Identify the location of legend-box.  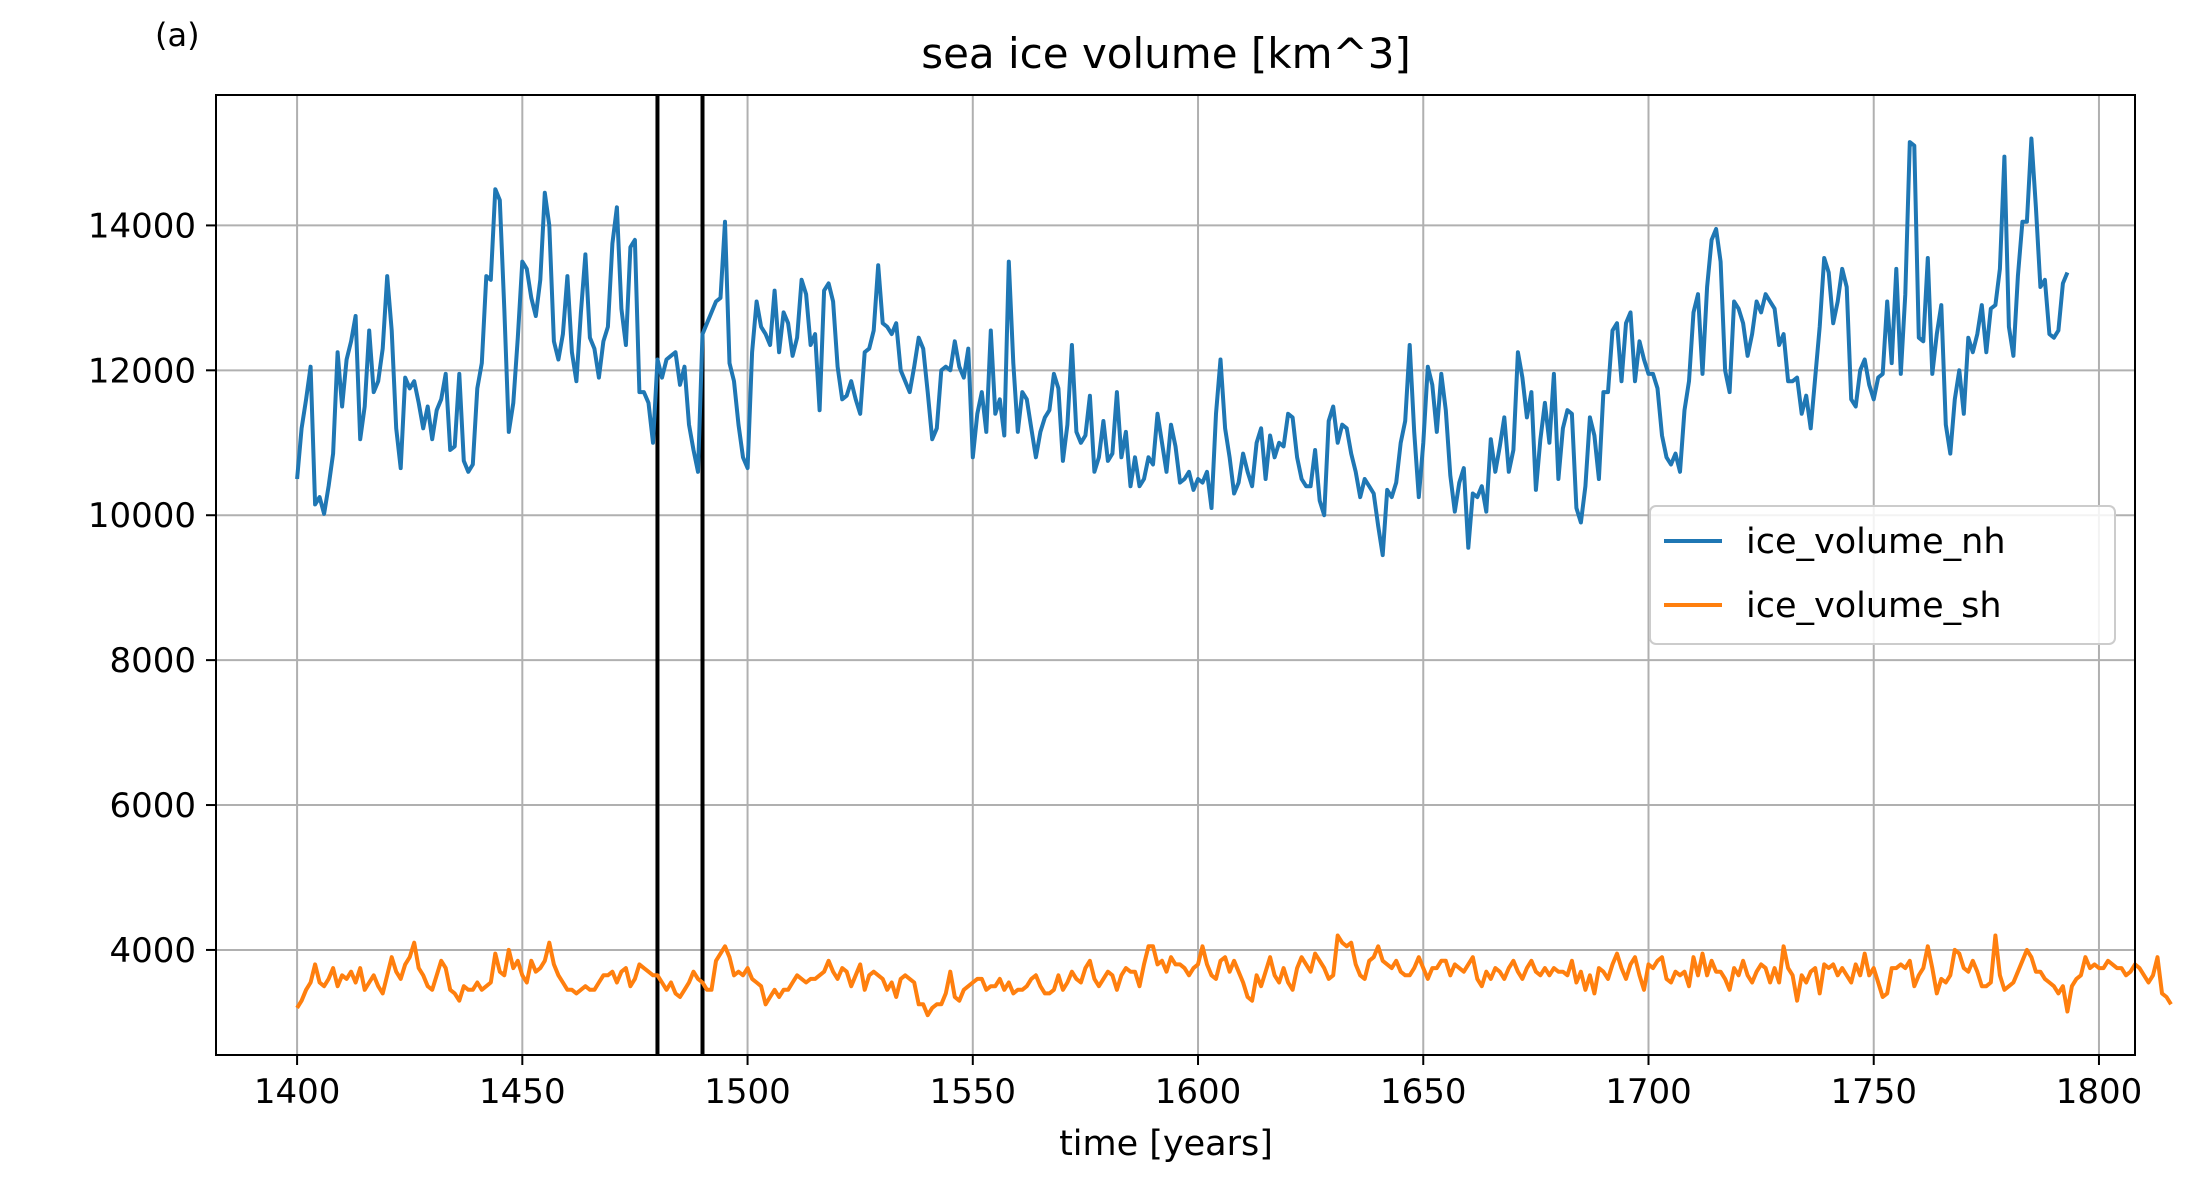
(1882, 575).